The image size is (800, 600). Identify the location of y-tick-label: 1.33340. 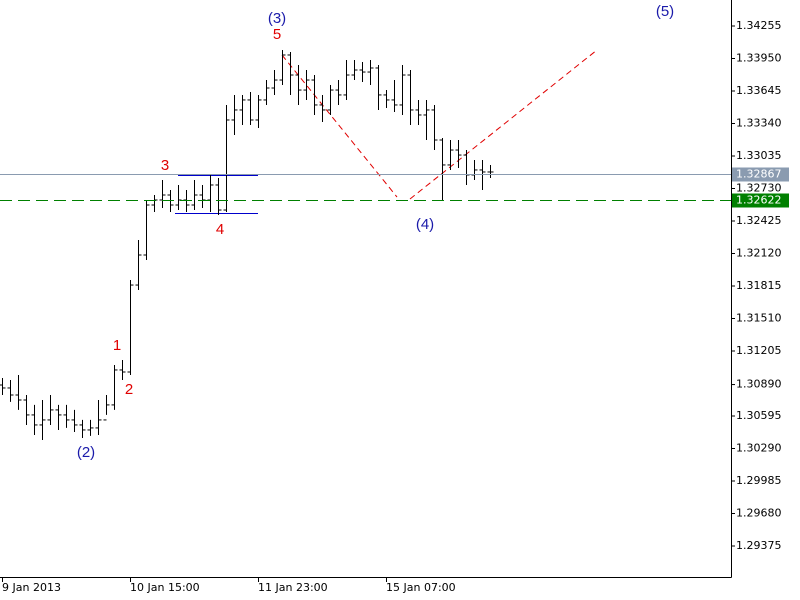
(759, 122).